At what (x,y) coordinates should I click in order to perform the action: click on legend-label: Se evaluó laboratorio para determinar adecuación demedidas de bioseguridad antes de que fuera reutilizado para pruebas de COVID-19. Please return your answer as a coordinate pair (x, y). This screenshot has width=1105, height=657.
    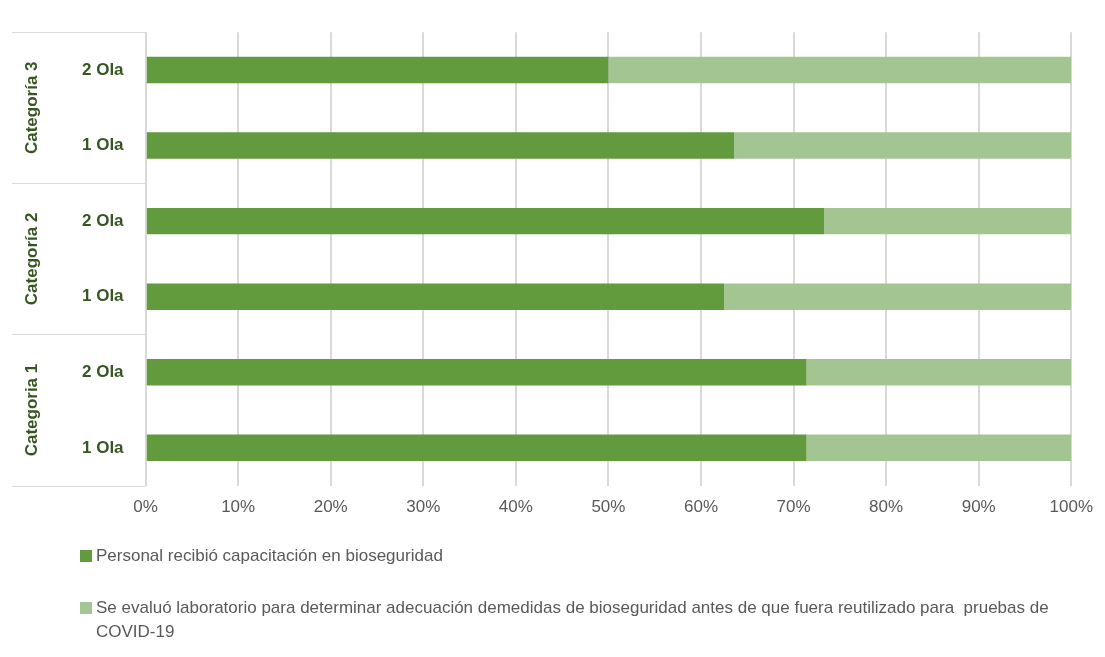
    Looking at the image, I should click on (573, 620).